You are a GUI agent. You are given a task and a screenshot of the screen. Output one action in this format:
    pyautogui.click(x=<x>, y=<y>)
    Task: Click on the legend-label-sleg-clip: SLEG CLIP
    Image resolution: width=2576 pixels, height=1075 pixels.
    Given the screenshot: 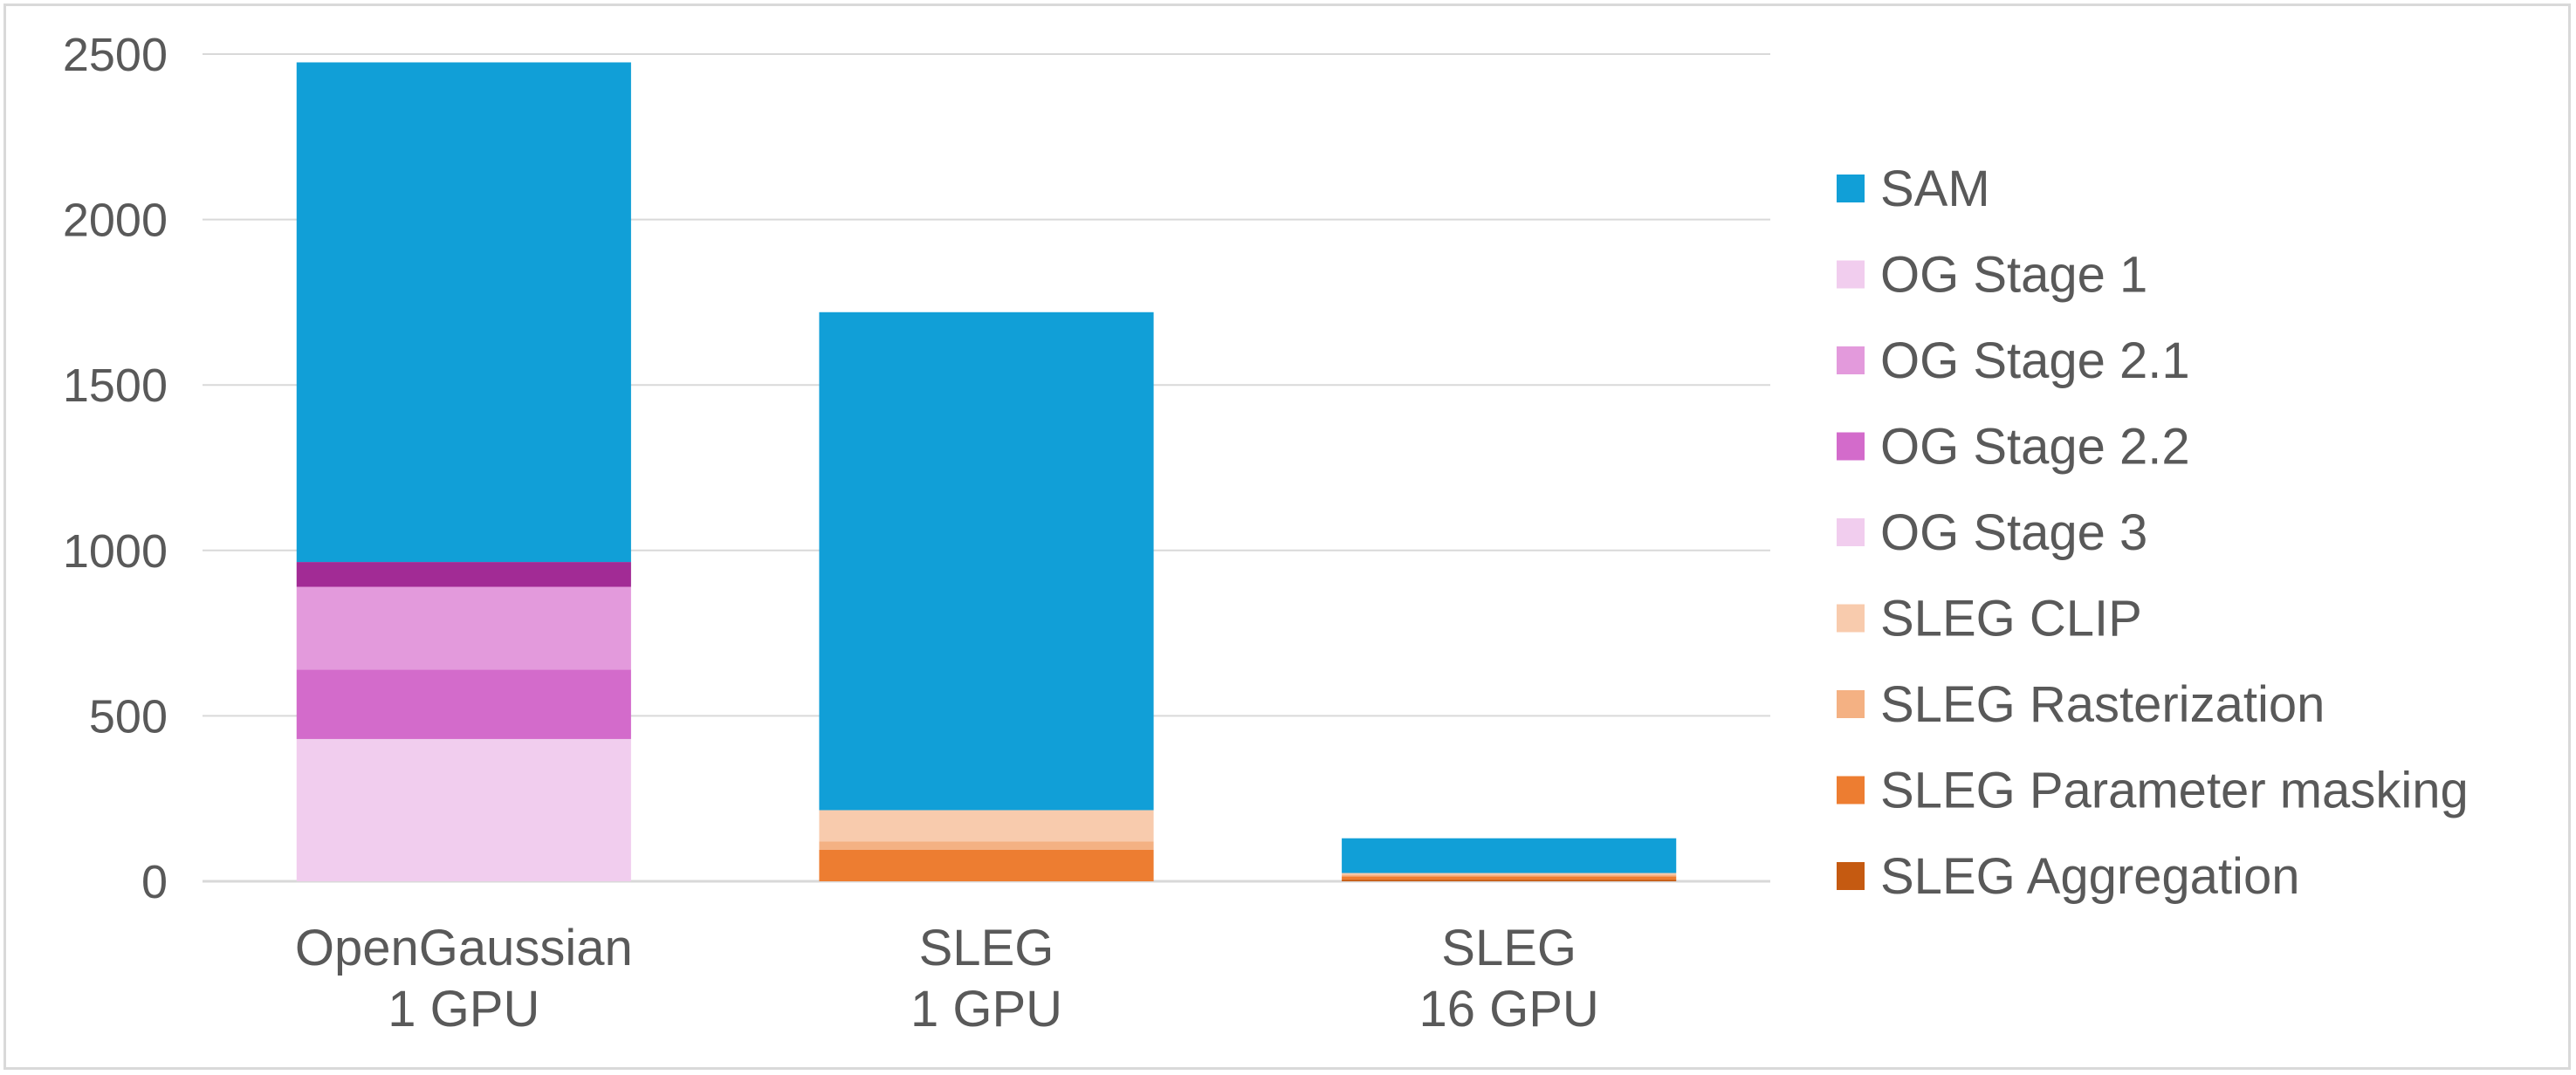 What is the action you would take?
    pyautogui.click(x=2011, y=619)
    